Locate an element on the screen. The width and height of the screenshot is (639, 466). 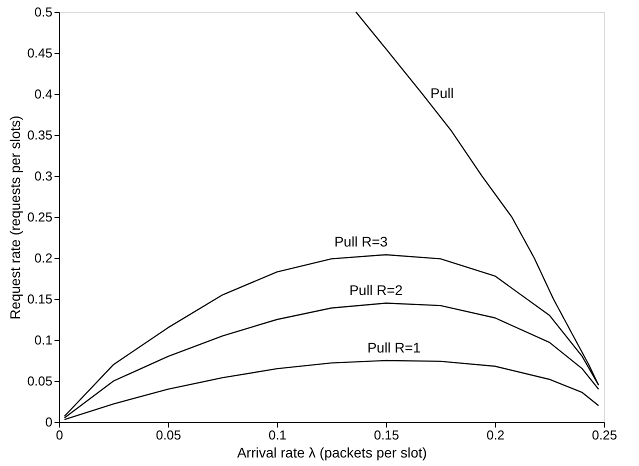
series-label: Pull R=3 is located at coordinates (361, 242).